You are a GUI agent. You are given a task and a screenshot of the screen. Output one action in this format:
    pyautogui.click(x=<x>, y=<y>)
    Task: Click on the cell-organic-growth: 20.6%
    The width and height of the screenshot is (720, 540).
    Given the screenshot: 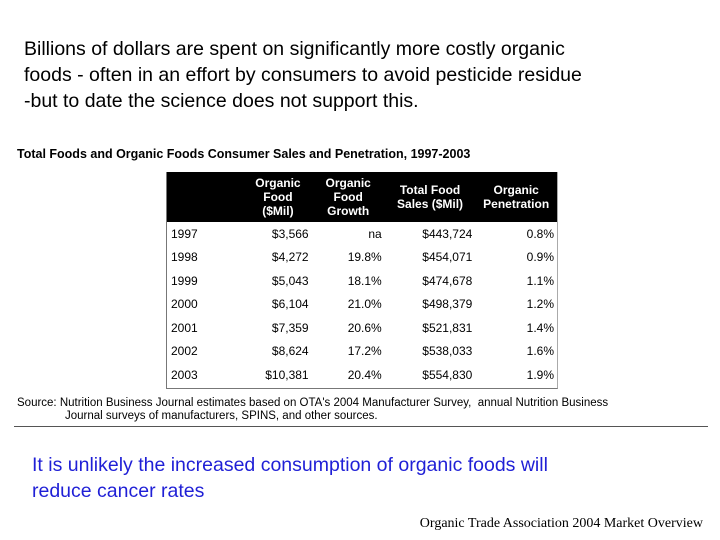 What is the action you would take?
    pyautogui.click(x=364, y=327)
    